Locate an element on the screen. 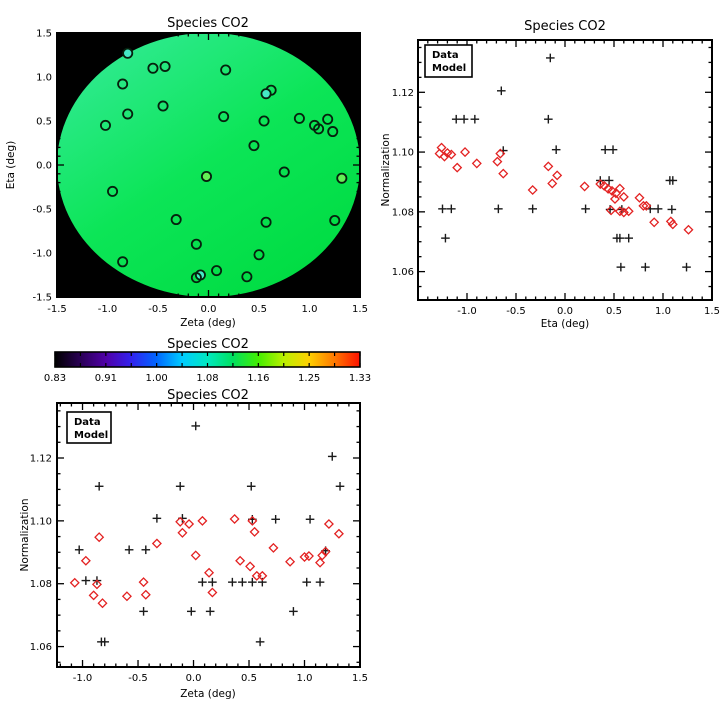 This screenshot has width=720, height=720. y-tick-label: -0.5 is located at coordinates (42, 210).